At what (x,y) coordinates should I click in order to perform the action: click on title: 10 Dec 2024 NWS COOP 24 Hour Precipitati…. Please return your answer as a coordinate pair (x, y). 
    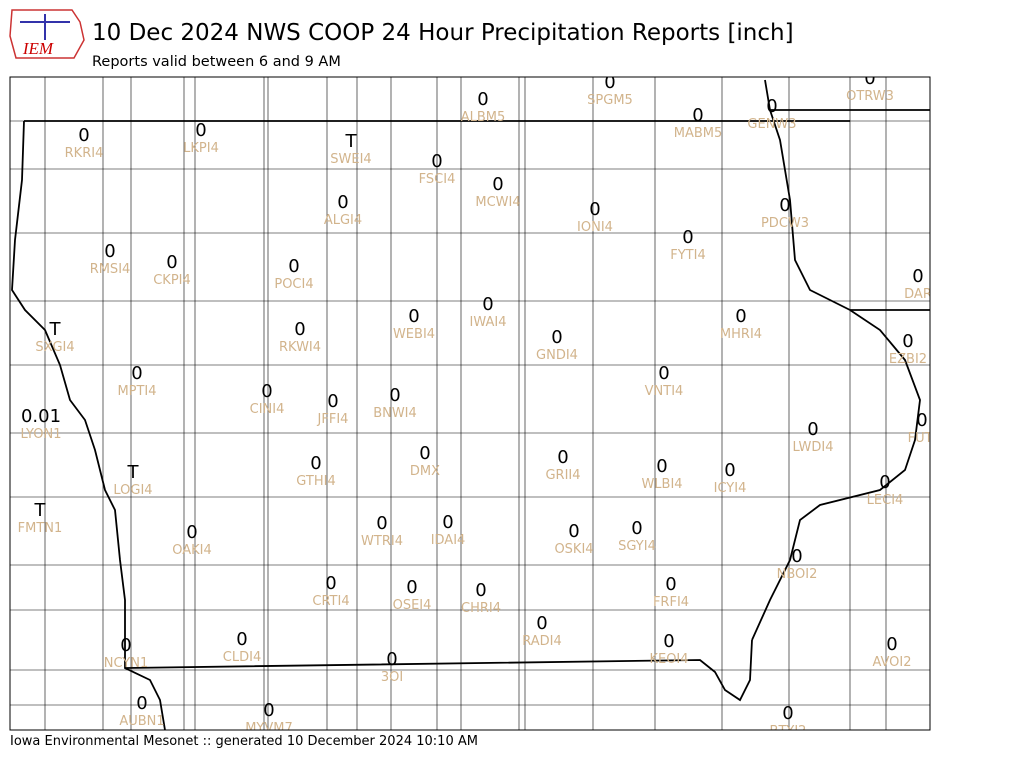
    Looking at the image, I should click on (443, 33).